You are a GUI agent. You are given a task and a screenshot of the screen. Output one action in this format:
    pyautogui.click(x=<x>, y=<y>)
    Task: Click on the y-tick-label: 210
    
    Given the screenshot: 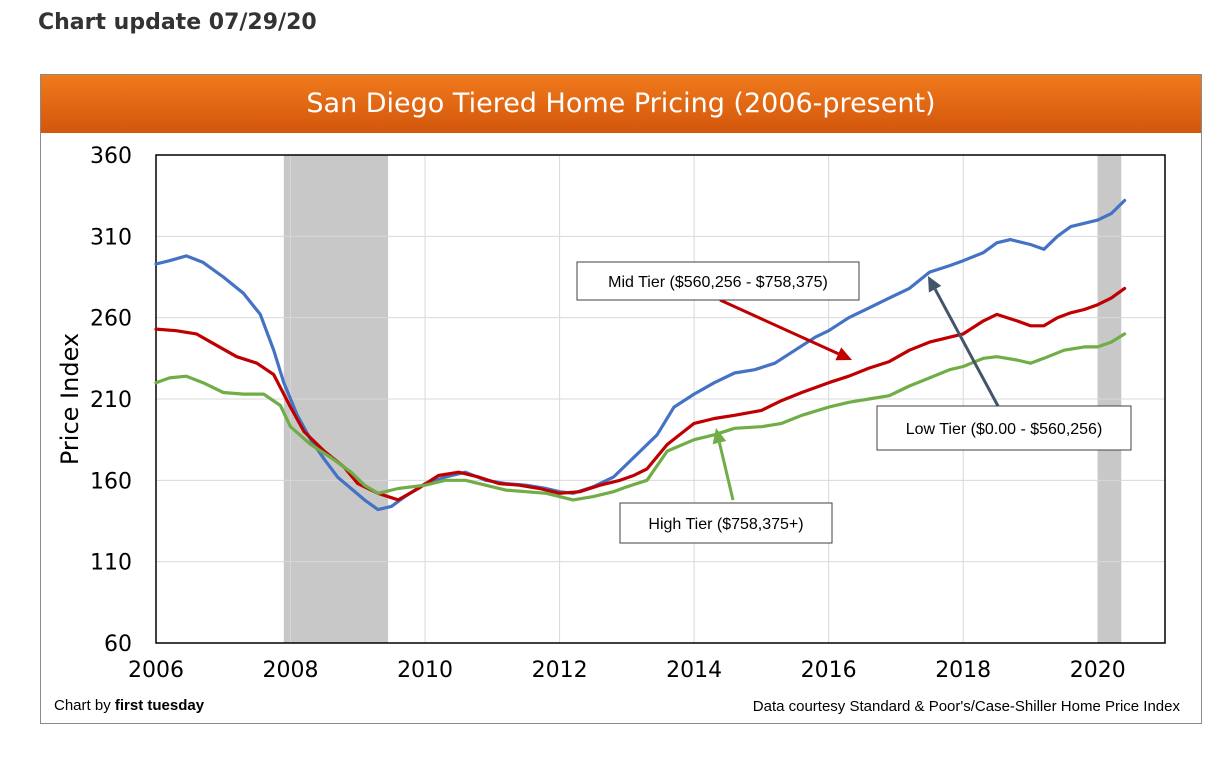 What is the action you would take?
    pyautogui.click(x=111, y=400)
    